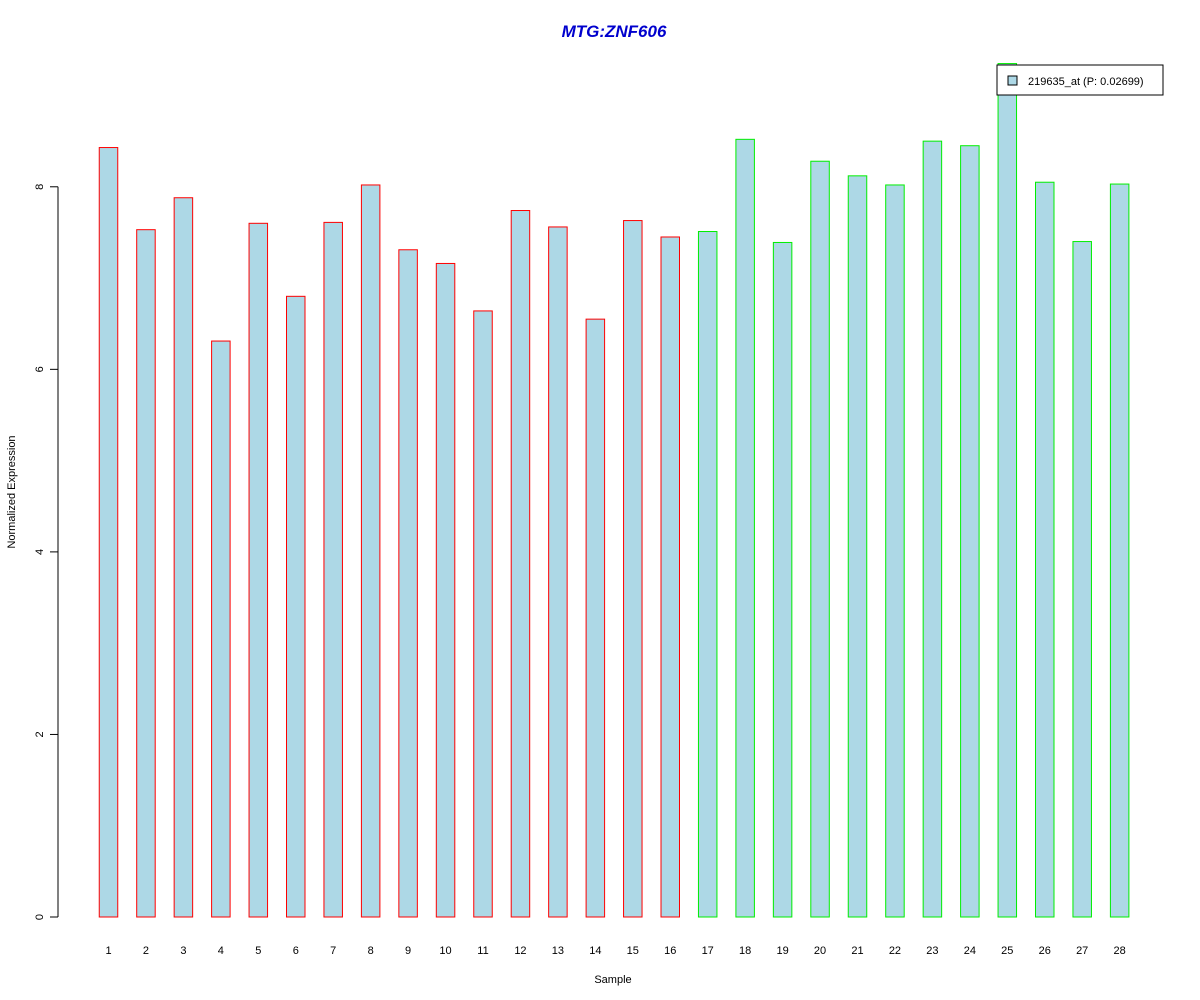 This screenshot has width=1200, height=1000. Describe the element at coordinates (820, 951) in the screenshot. I see `x-tick-label: 20` at that location.